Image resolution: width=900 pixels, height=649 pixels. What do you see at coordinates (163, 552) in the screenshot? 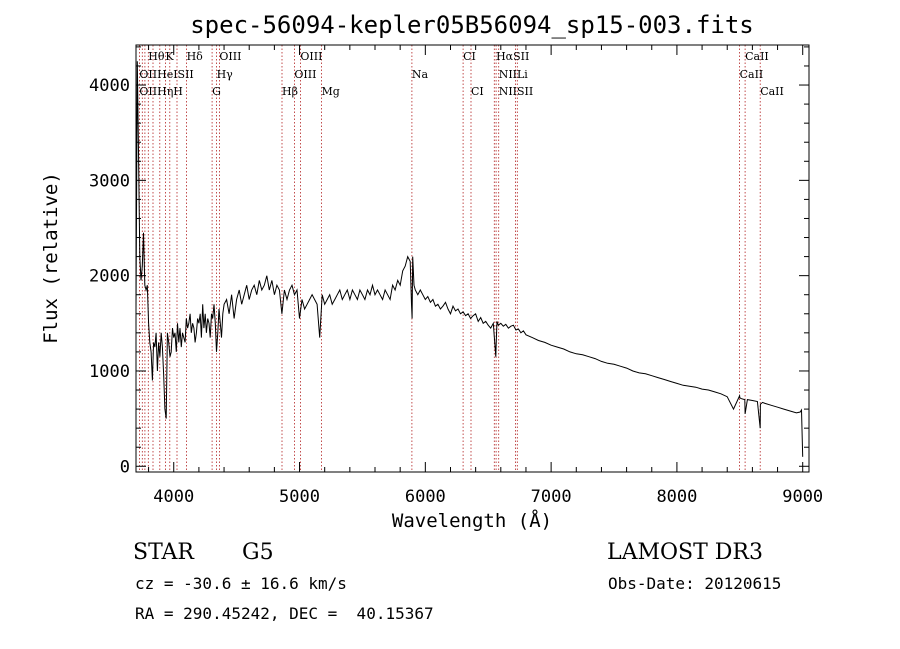
I see `object-type: STAR` at bounding box center [163, 552].